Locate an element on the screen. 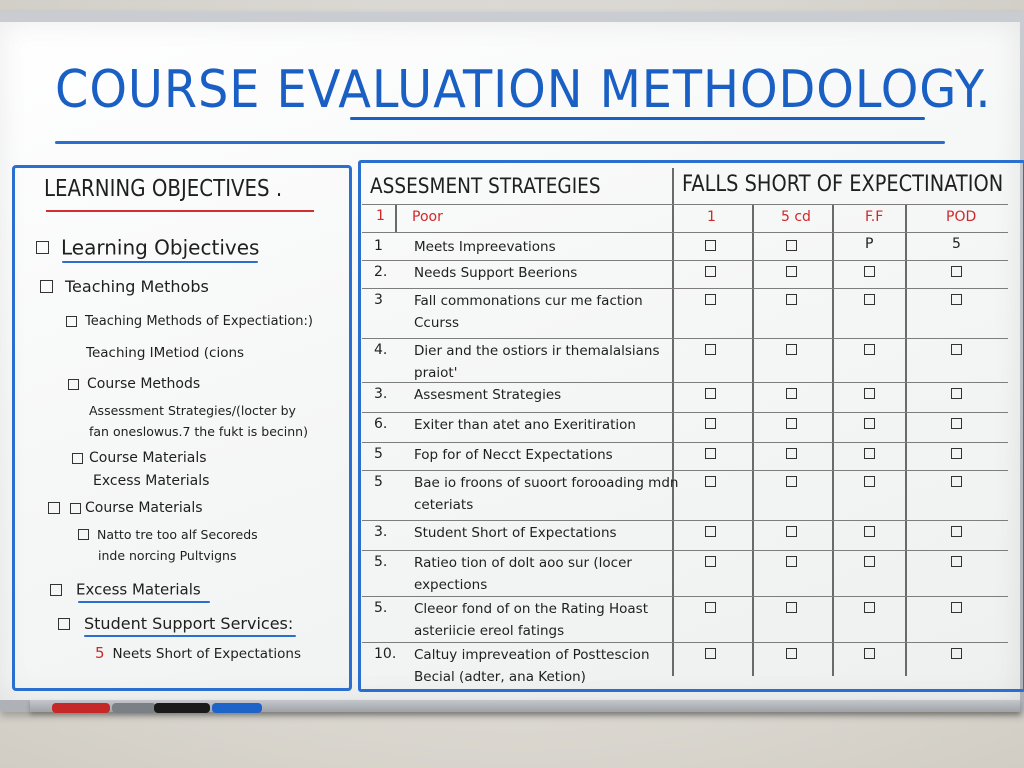 This screenshot has height=768, width=1024. objective-item: Teaching IMetiod (cions is located at coordinates (165, 353).